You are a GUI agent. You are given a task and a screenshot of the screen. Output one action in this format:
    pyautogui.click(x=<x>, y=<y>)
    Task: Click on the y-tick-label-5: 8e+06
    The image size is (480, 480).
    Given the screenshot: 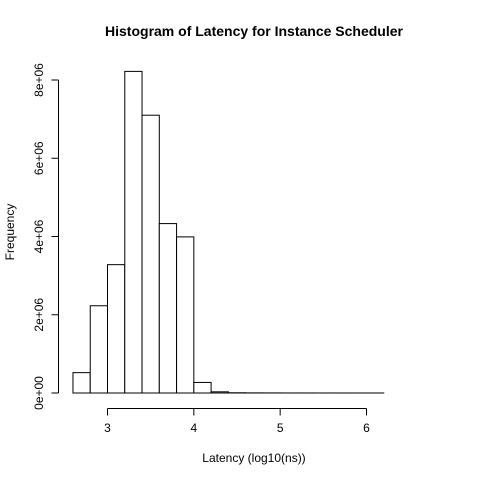 What is the action you would take?
    pyautogui.click(x=39, y=80)
    